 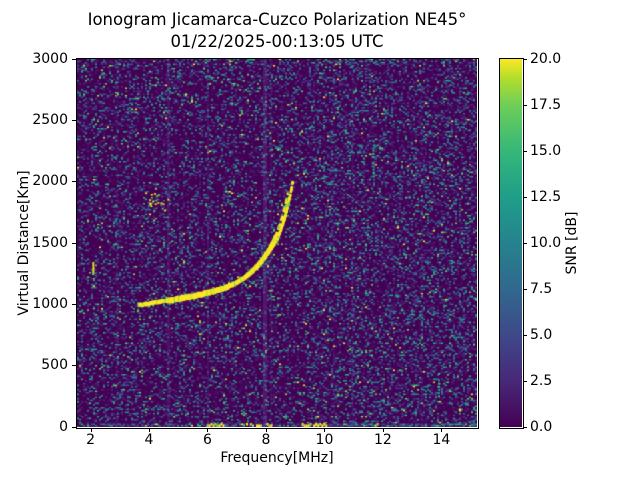 What do you see at coordinates (541, 380) in the screenshot?
I see `colorbar-tick-label: 2.5` at bounding box center [541, 380].